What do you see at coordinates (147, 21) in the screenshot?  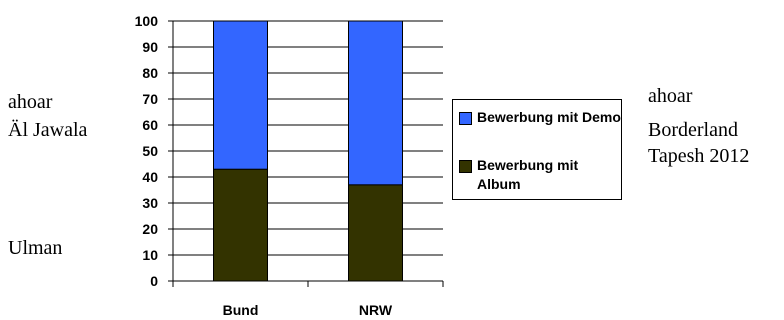 I see `y-tick-label-100: 100` at bounding box center [147, 21].